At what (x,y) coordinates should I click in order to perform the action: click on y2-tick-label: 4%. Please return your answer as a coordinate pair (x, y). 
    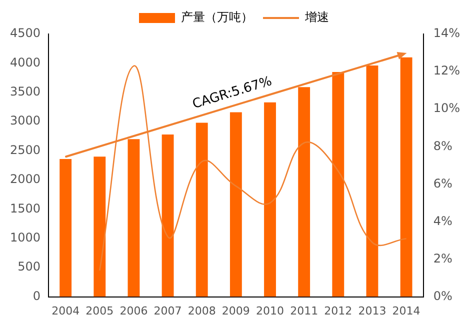
    Looking at the image, I should click on (442, 221).